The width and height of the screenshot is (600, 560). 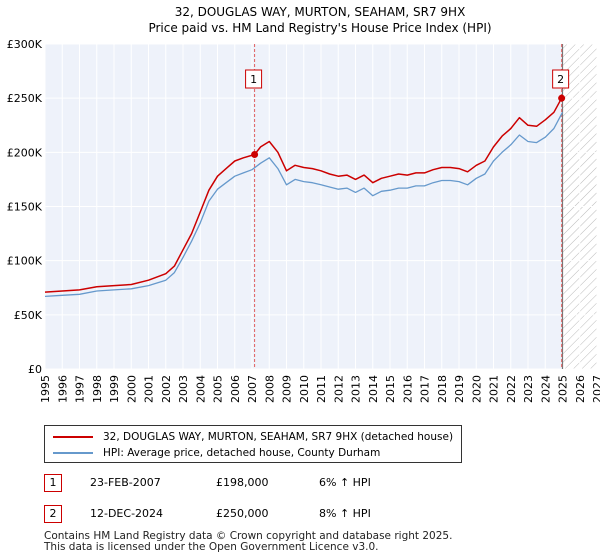 I want to click on x-tick-label: 2012, so click(x=338, y=389).